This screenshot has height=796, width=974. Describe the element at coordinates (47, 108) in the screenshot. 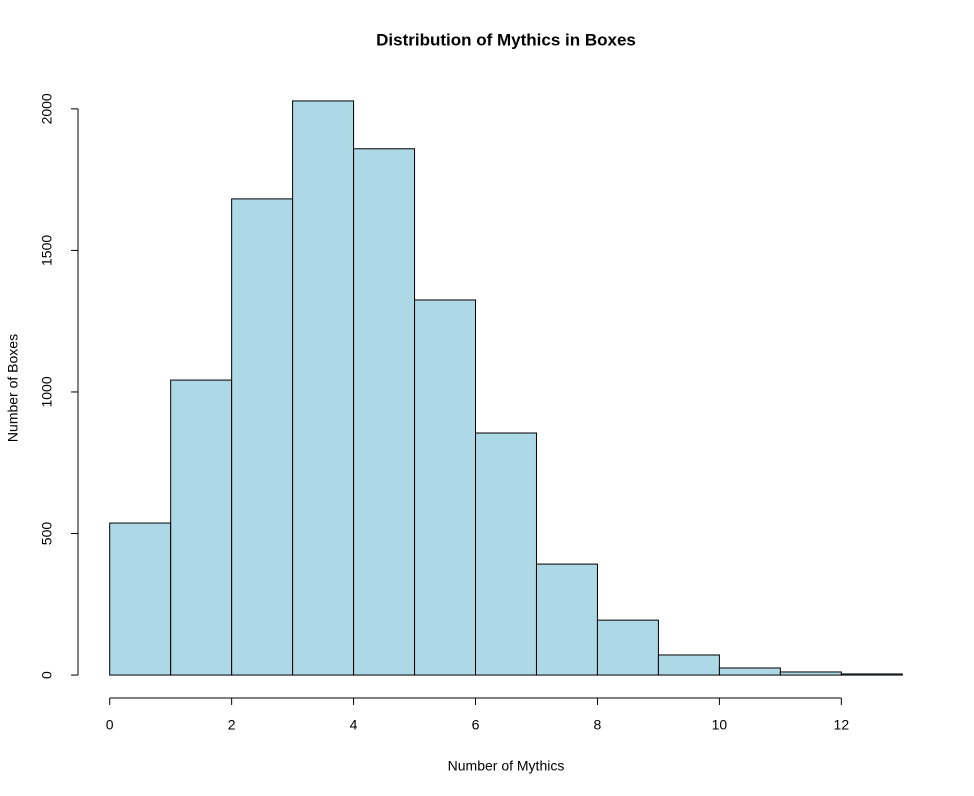

I see `y-tick-label: 2000` at that location.